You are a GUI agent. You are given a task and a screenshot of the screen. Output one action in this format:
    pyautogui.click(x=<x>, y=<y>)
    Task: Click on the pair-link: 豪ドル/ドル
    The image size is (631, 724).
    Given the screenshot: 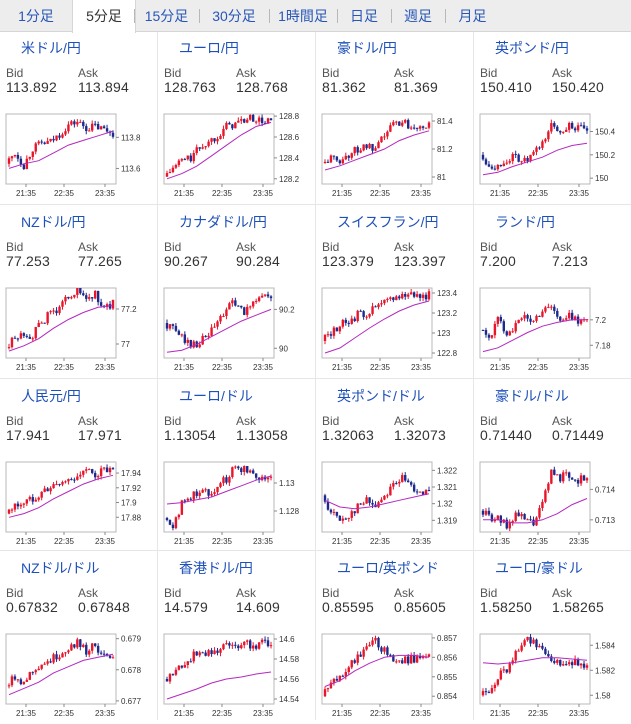 What is the action you would take?
    pyautogui.click(x=524, y=430)
    